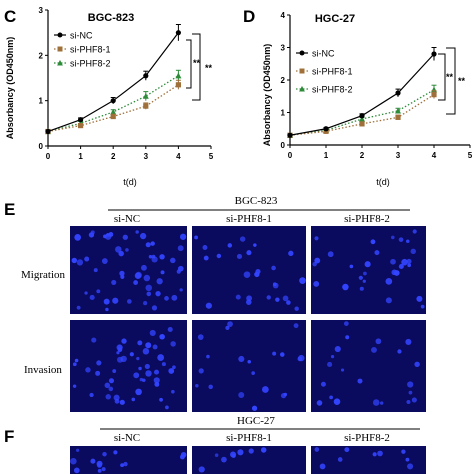 The height and width of the screenshot is (474, 474). Describe the element at coordinates (146, 156) in the screenshot. I see `x-tick-label-c: 3` at that location.